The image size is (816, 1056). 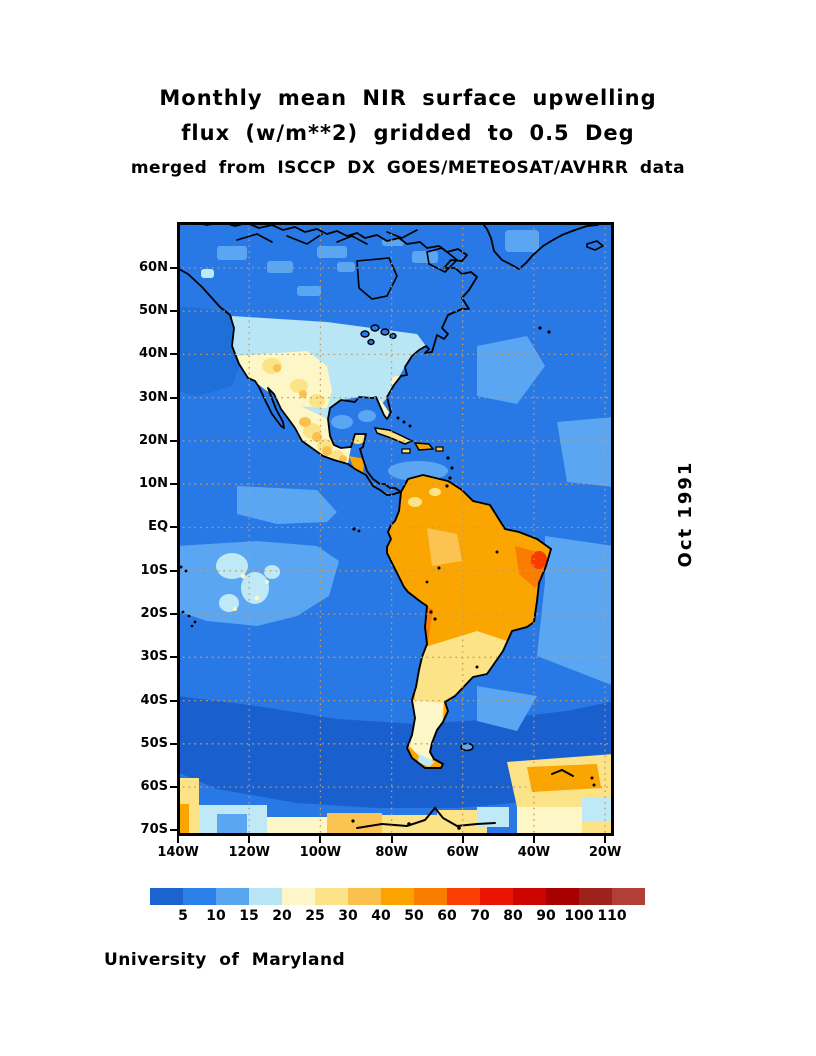 What do you see at coordinates (320, 852) in the screenshot?
I see `lon-label-100W: 100W` at bounding box center [320, 852].